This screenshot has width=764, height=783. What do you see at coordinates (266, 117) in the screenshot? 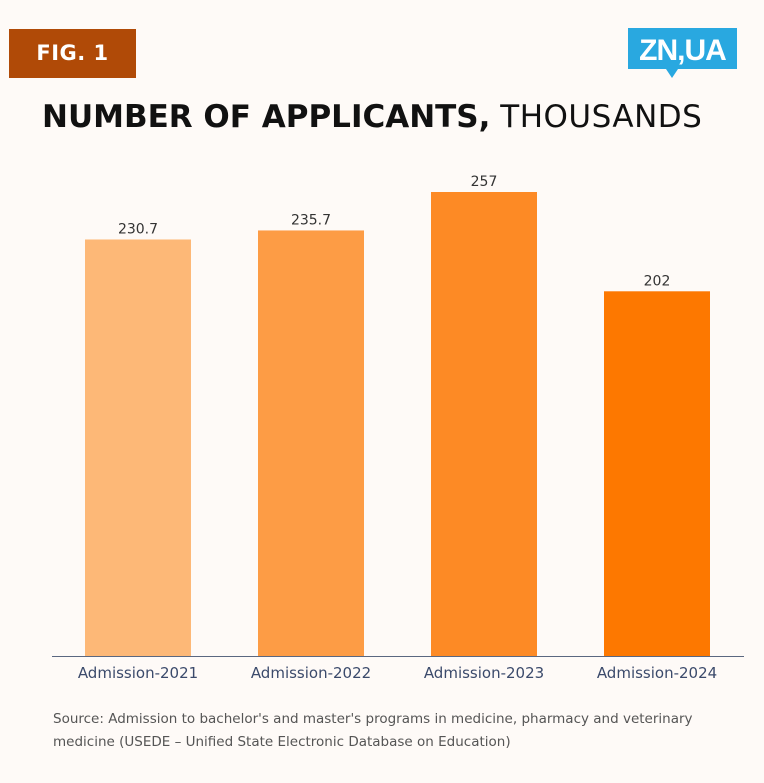
I see `chart-title-main: NUMBER OF APPLICANTS,` at bounding box center [266, 117].